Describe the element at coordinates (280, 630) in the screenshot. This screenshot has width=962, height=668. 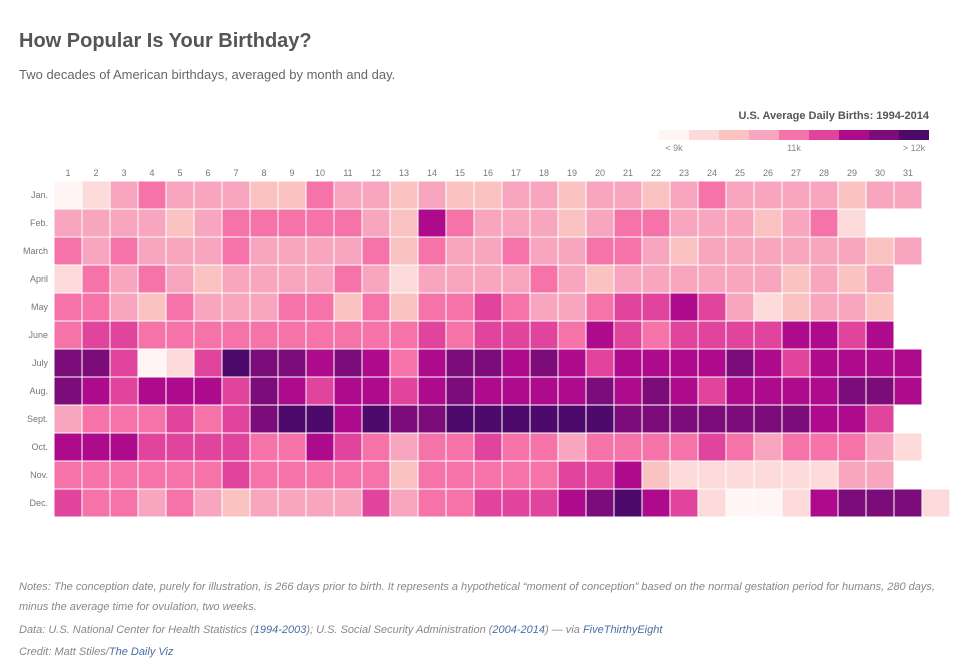
I see `nchs-link: 1994-2003` at that location.